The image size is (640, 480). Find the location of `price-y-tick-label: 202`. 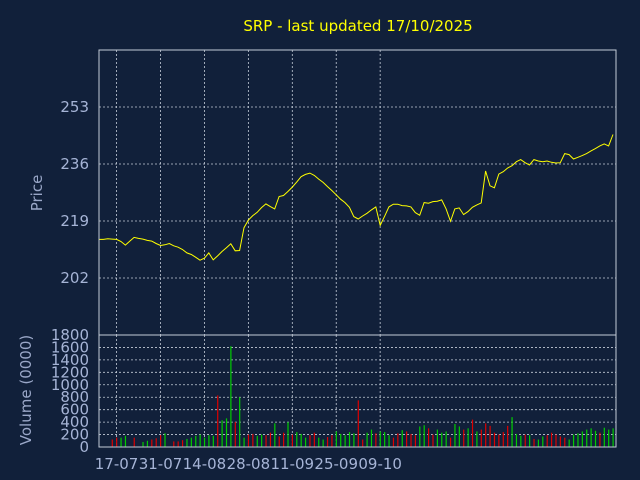

price-y-tick-label: 202 is located at coordinates (74, 278).